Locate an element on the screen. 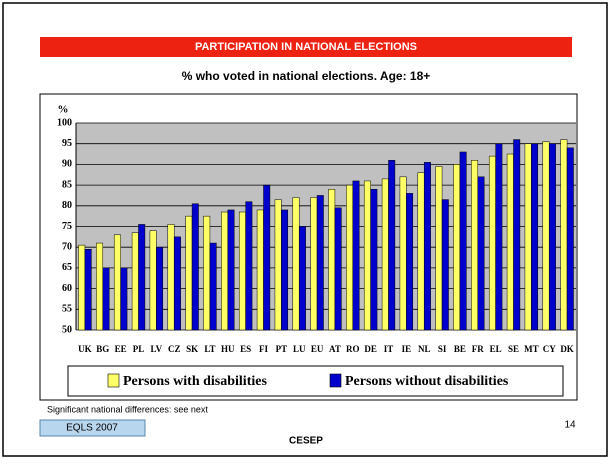 The image size is (610, 464). x-tick-label: NL is located at coordinates (424, 349).